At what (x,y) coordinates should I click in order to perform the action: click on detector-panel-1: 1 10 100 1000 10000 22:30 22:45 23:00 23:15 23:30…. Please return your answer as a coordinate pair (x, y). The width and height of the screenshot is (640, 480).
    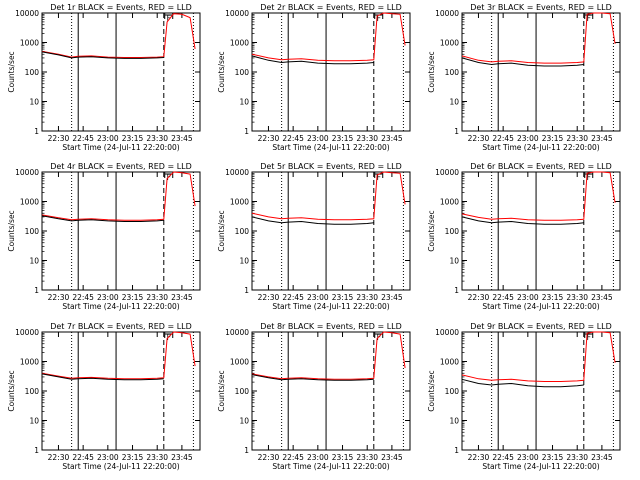
    Looking at the image, I should click on (104, 77).